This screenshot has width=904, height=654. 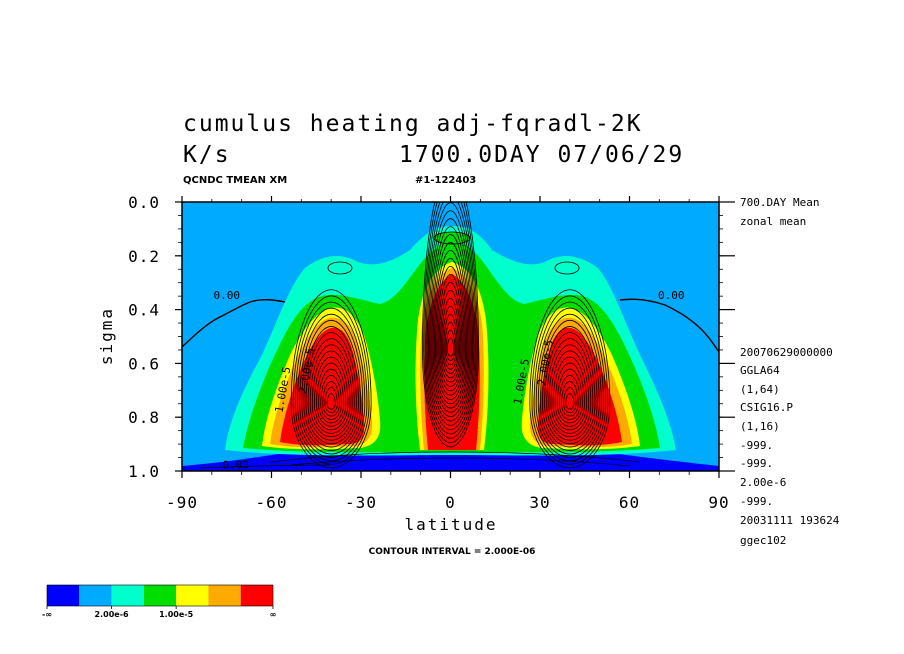 I want to click on y-tick-label: 0.6, so click(x=144, y=363).